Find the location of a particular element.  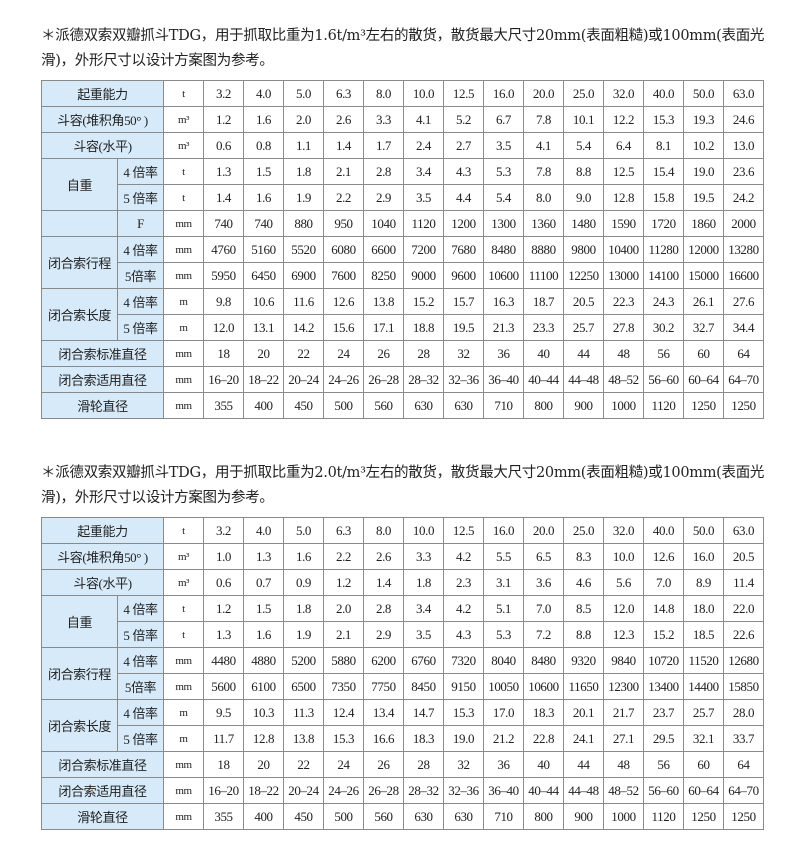

value-cell: 18.0 is located at coordinates (703, 608).